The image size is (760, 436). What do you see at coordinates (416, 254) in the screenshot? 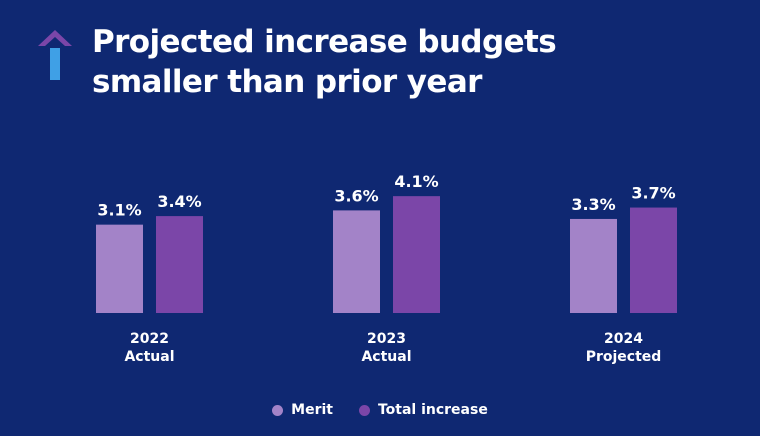
I see `bar-total-increase-2023` at bounding box center [416, 254].